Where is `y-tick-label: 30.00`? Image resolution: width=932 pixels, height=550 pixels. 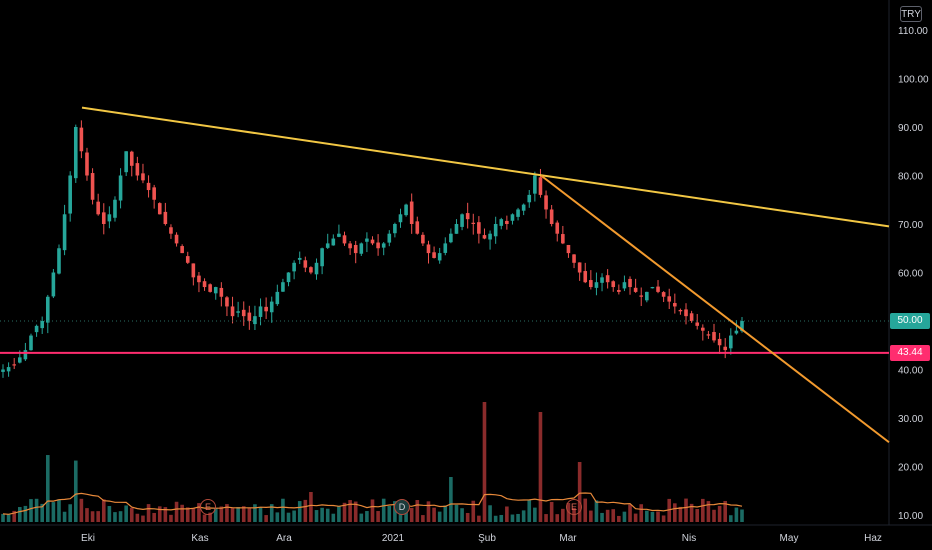 y-tick-label: 30.00 is located at coordinates (910, 419).